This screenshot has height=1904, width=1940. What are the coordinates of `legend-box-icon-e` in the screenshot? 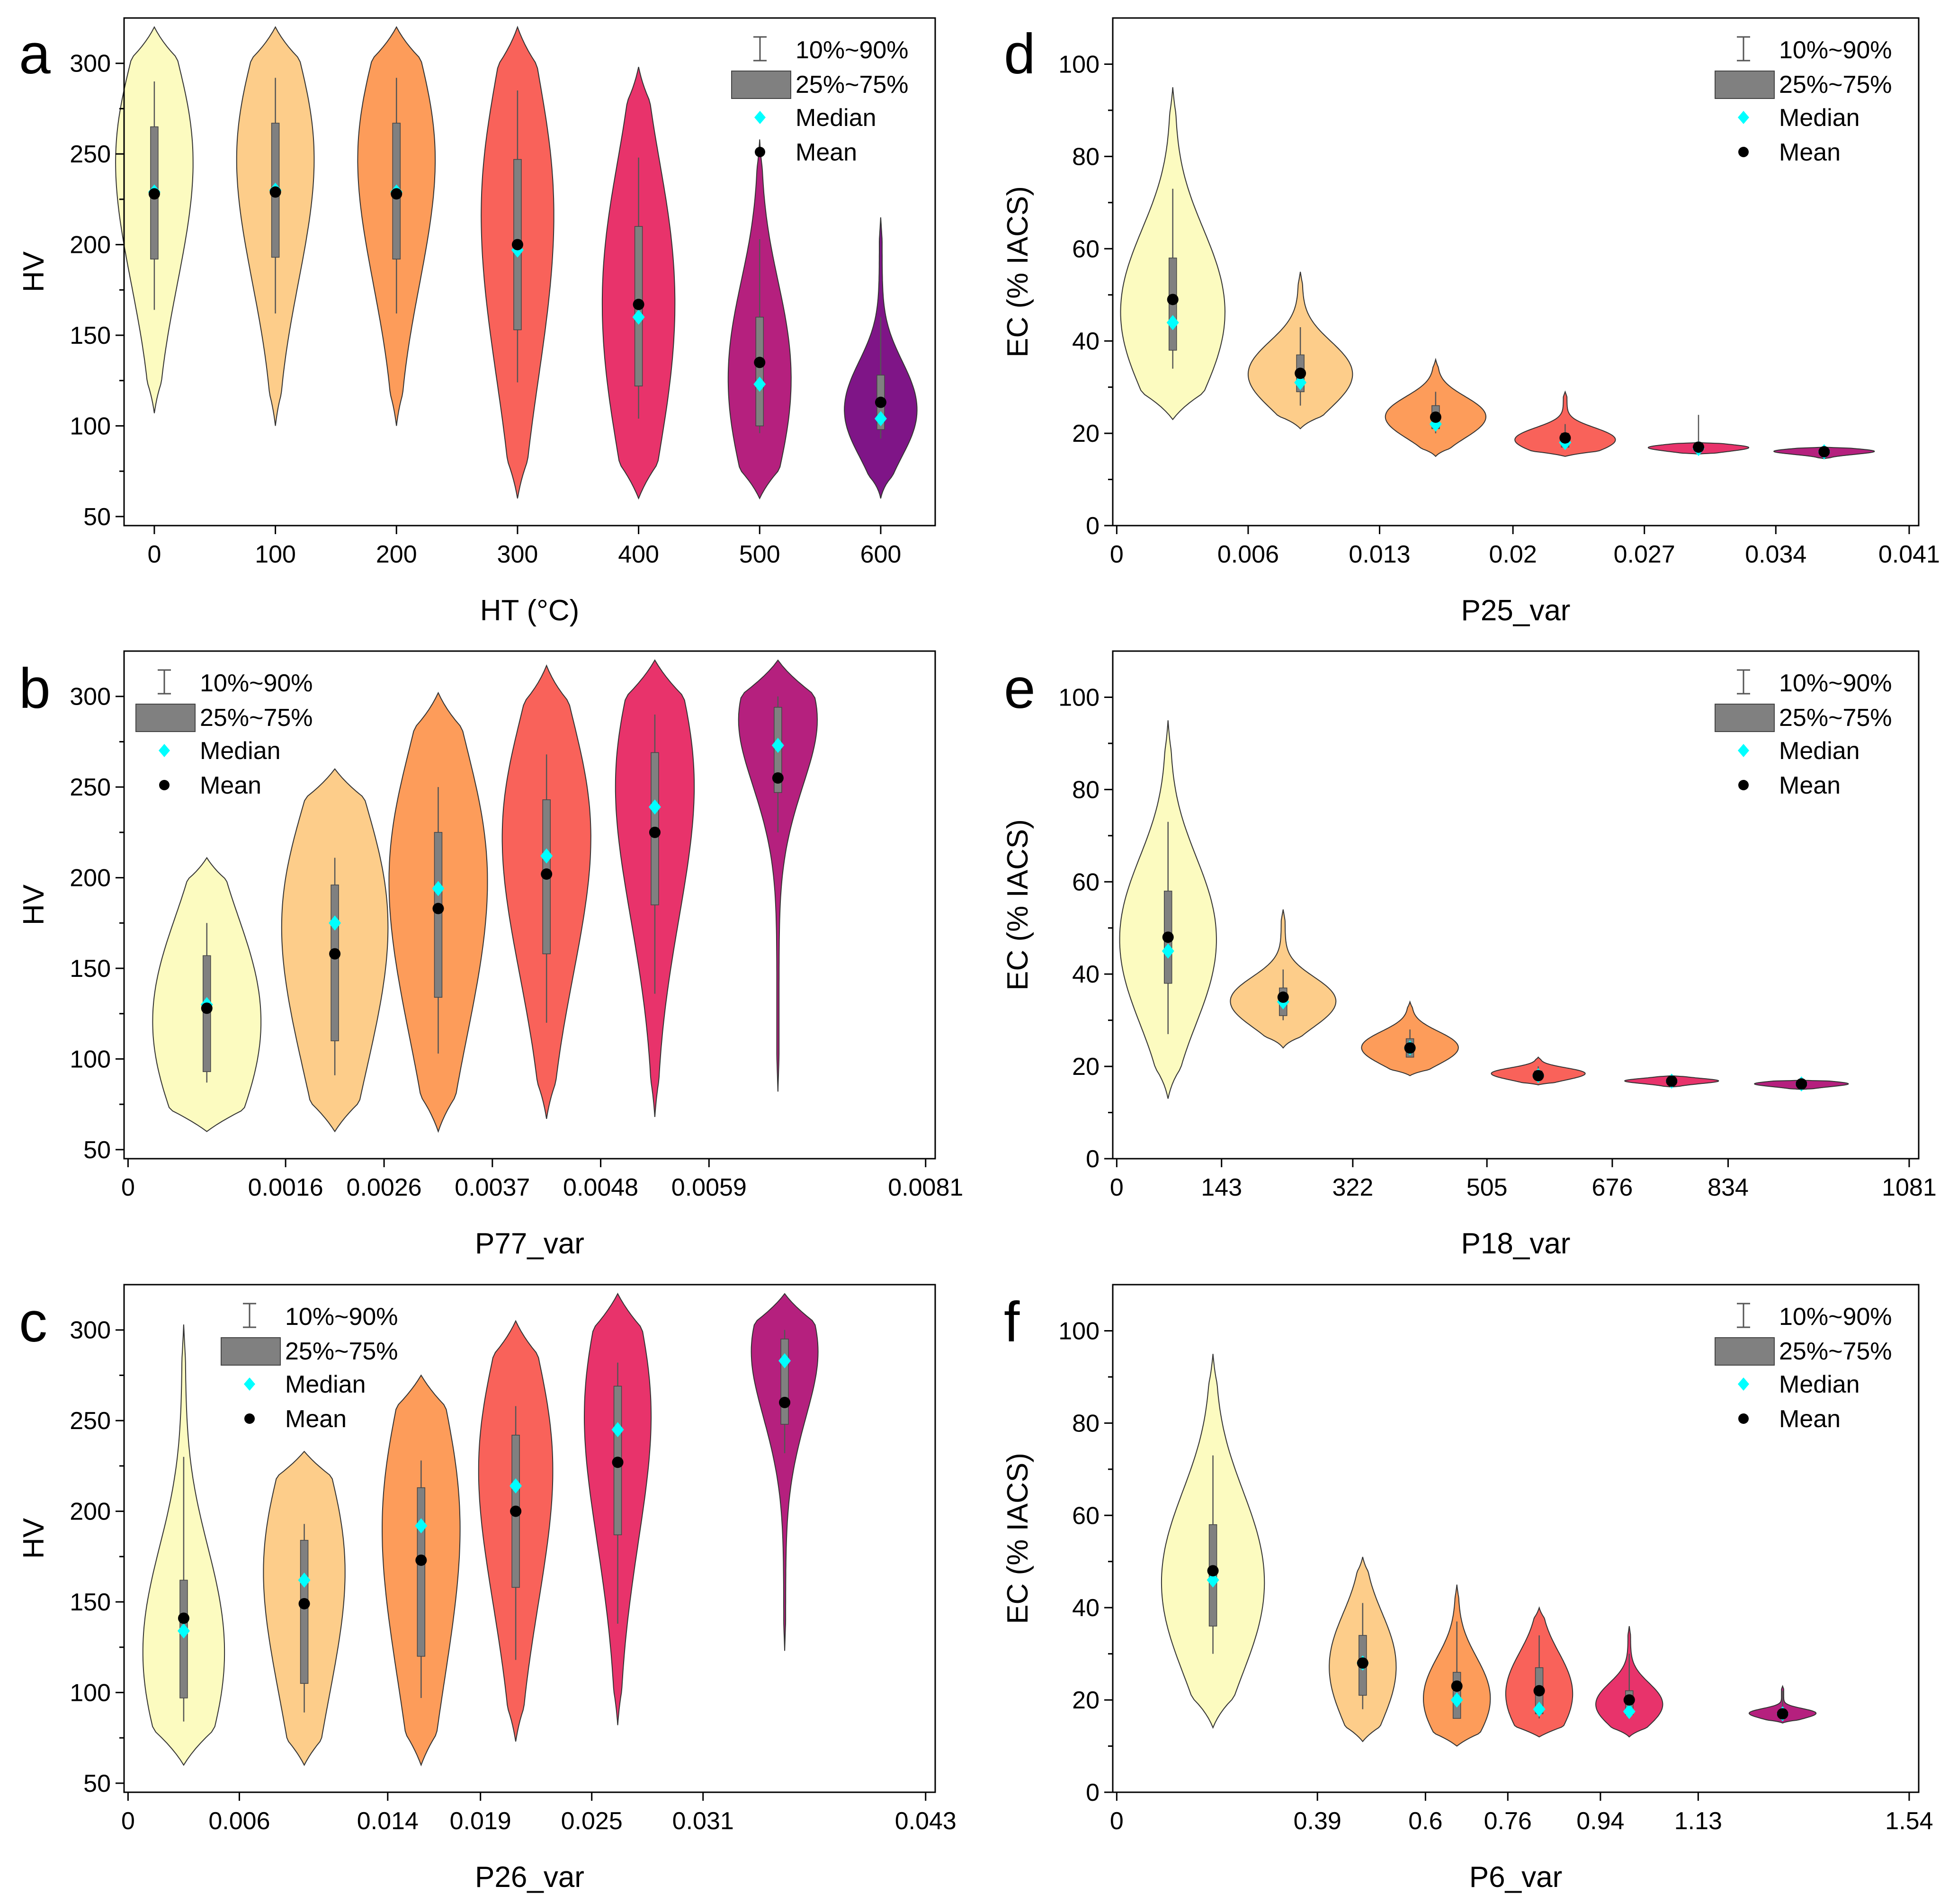 It's located at (1745, 718).